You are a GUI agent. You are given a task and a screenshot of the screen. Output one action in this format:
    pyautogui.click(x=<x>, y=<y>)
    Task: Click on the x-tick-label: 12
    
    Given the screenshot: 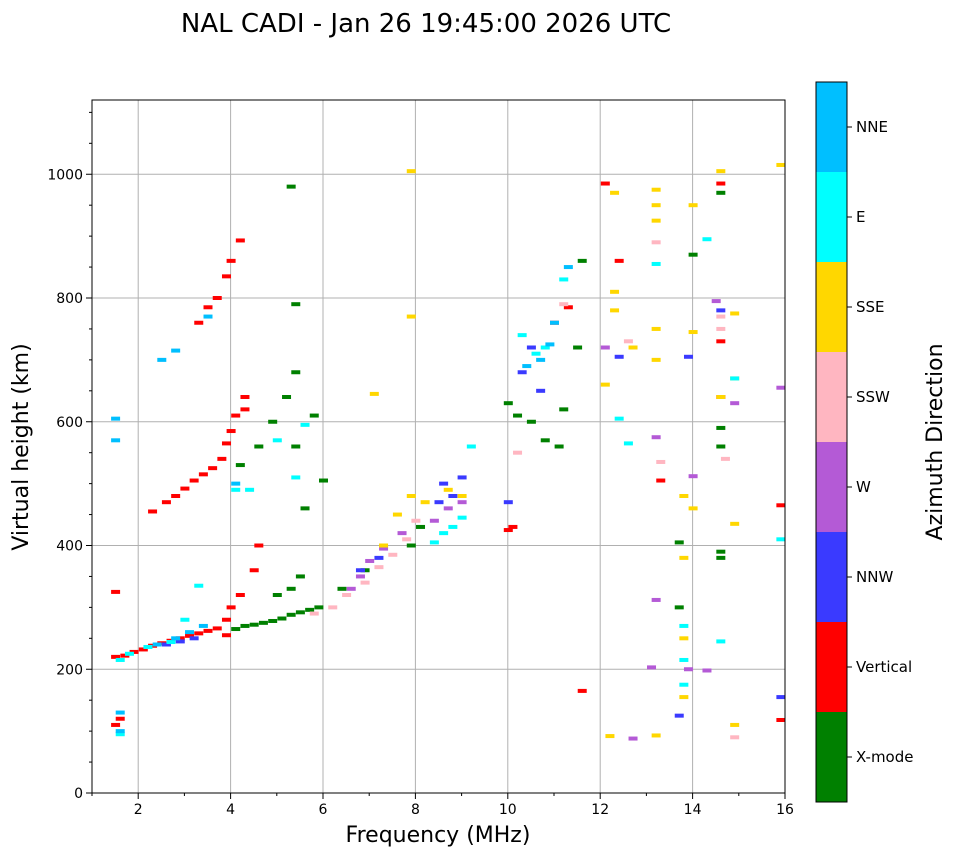 What is the action you would take?
    pyautogui.click(x=600, y=810)
    